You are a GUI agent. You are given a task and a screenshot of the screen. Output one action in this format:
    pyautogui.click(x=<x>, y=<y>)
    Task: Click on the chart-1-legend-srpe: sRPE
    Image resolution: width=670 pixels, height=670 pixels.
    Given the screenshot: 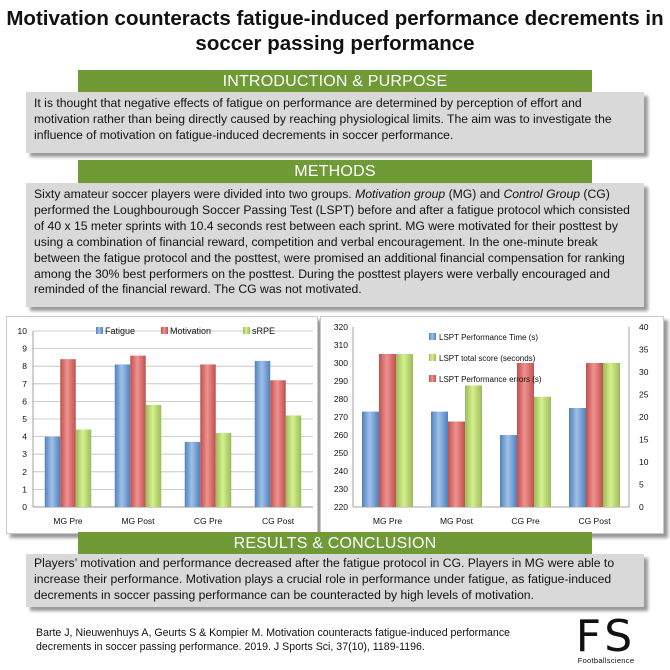 What is the action you would take?
    pyautogui.click(x=263, y=331)
    